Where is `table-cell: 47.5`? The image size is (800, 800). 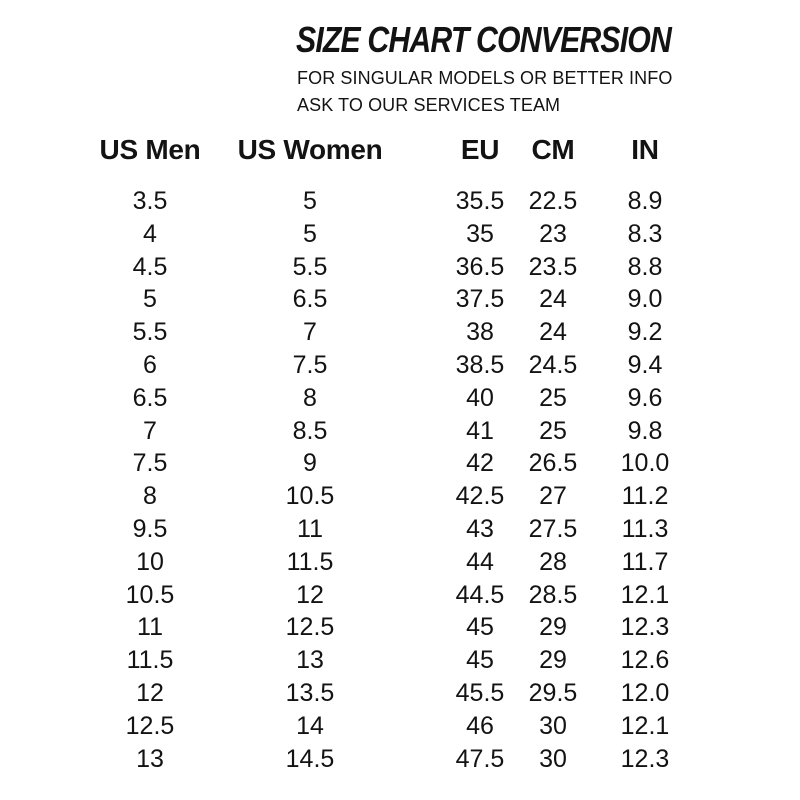
table-cell: 47.5 is located at coordinates (480, 758).